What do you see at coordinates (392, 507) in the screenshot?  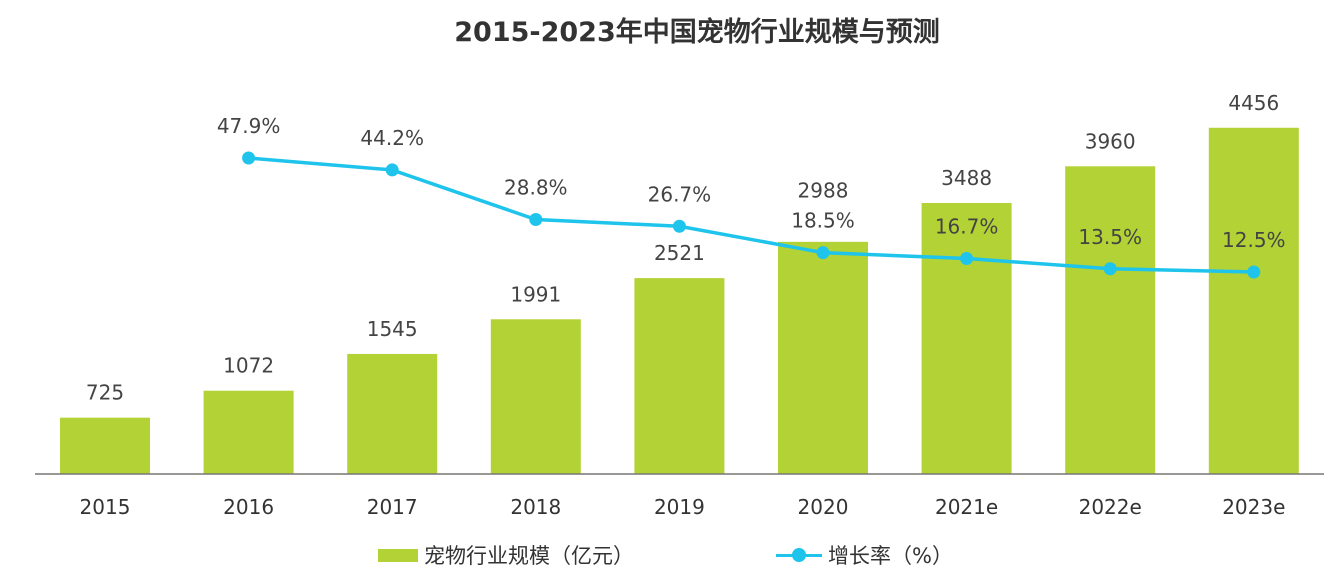 I see `x-tick-2017: 2017` at bounding box center [392, 507].